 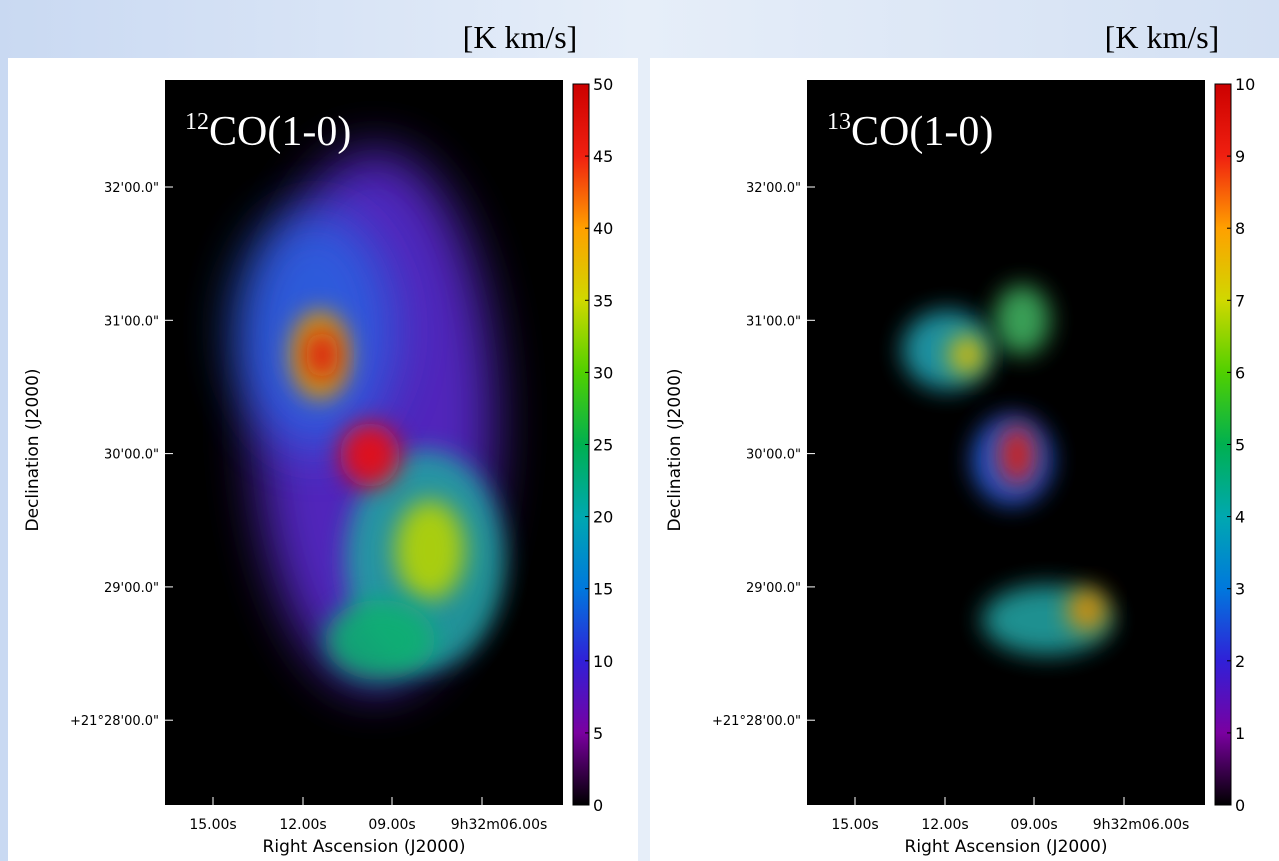 What do you see at coordinates (1240, 156) in the screenshot?
I see `colorbar-tick-label: 9` at bounding box center [1240, 156].